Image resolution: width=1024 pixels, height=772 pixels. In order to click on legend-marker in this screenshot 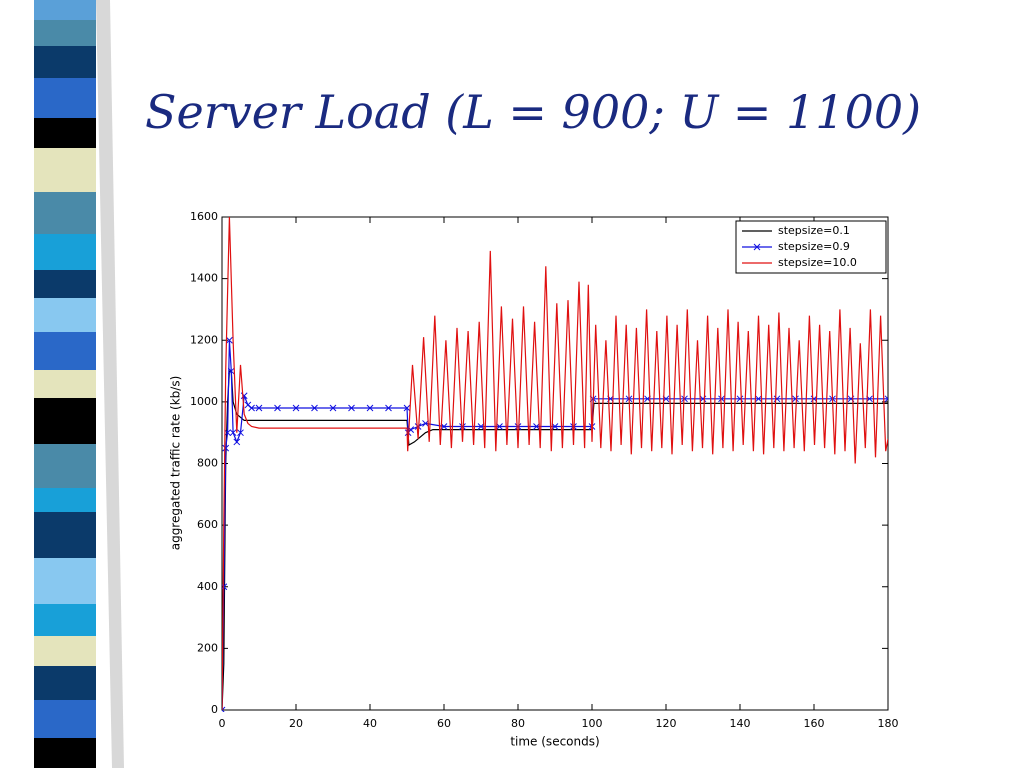, I will do `click(757, 247)`.